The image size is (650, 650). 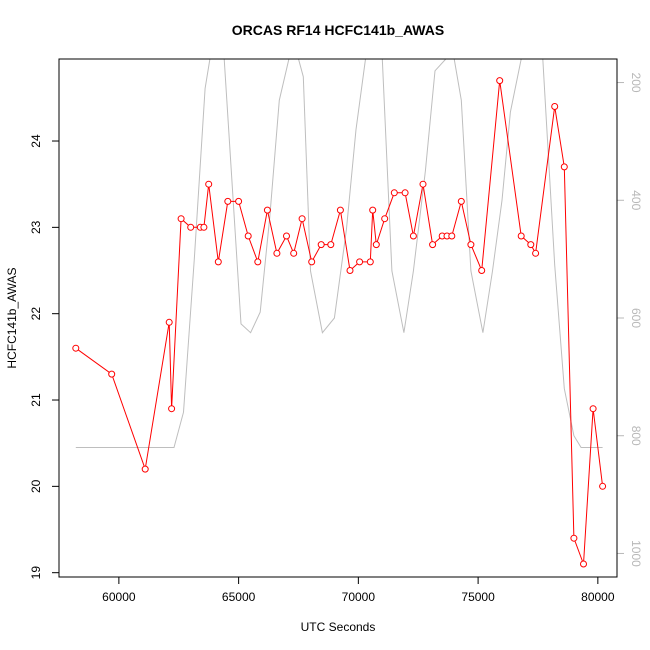 What do you see at coordinates (36, 227) in the screenshot?
I see `y-tick-label: 23` at bounding box center [36, 227].